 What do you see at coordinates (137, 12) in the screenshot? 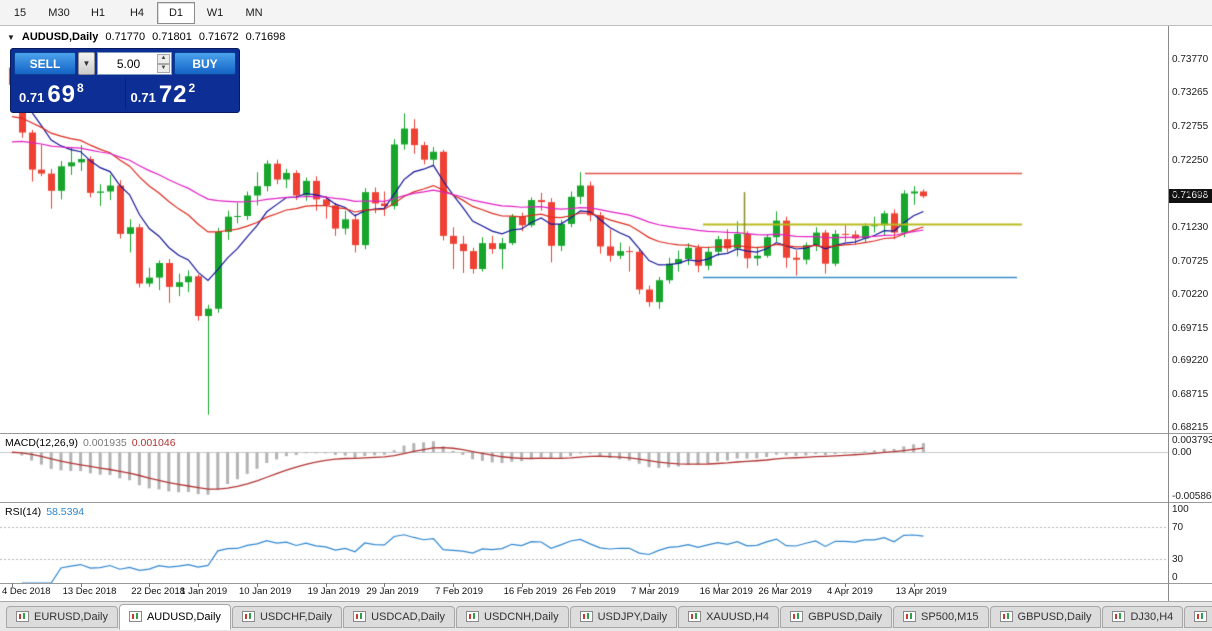
I see `timeframe-button-h4: H4` at bounding box center [137, 12].